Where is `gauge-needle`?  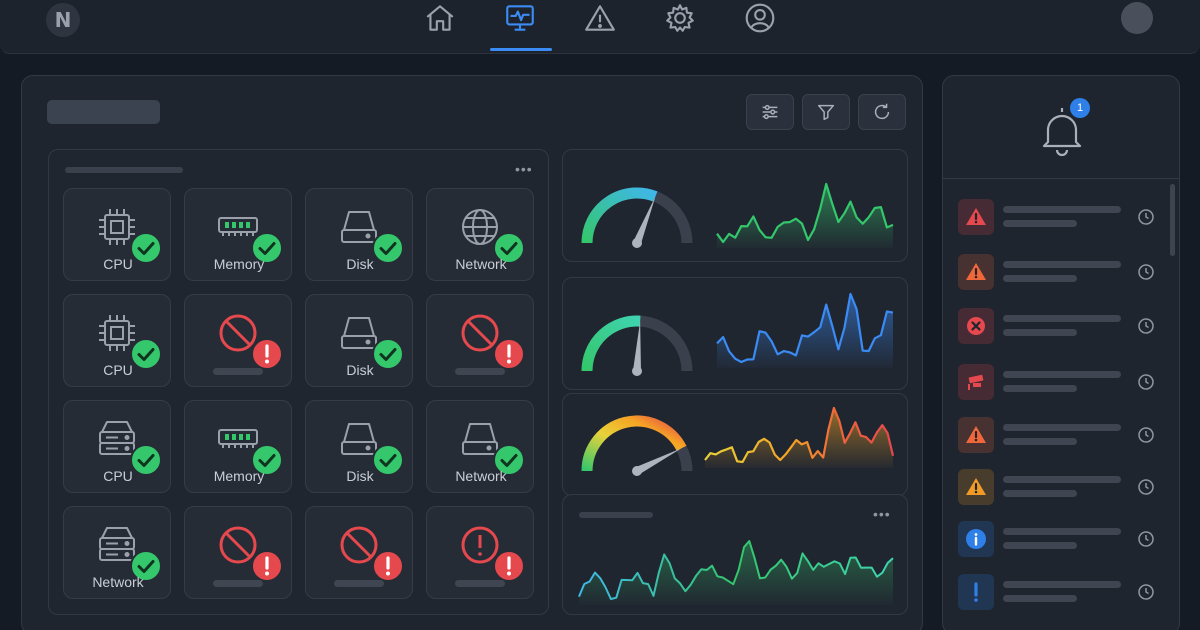
gauge-needle is located at coordinates (644, 220).